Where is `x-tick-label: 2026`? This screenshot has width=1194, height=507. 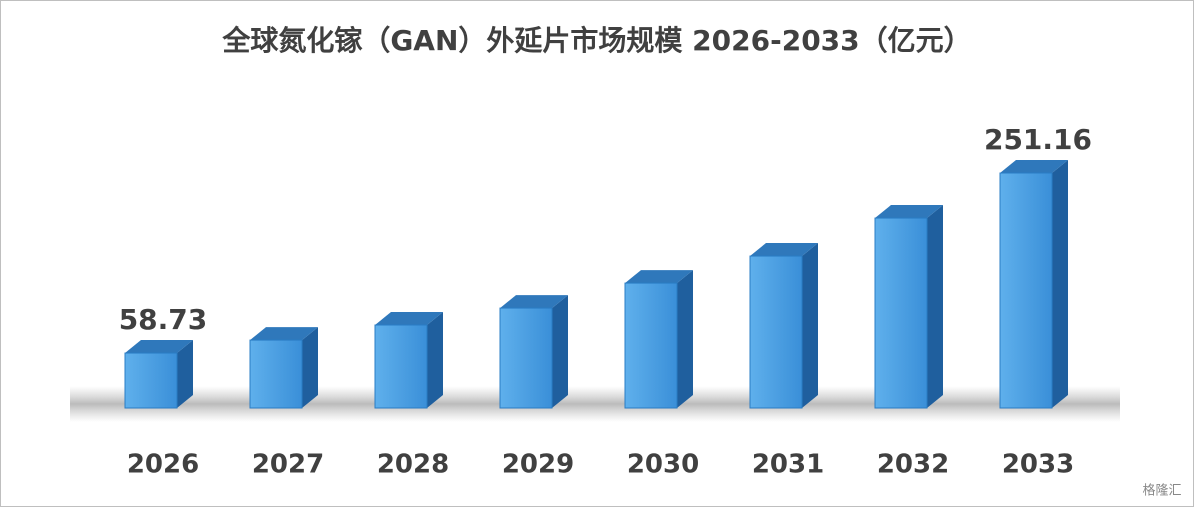
x-tick-label: 2026 is located at coordinates (163, 465).